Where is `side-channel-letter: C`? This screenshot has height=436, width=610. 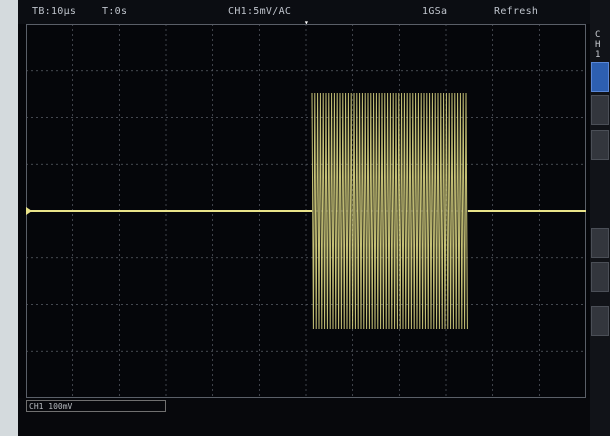
side-channel-letter: C is located at coordinates (598, 35).